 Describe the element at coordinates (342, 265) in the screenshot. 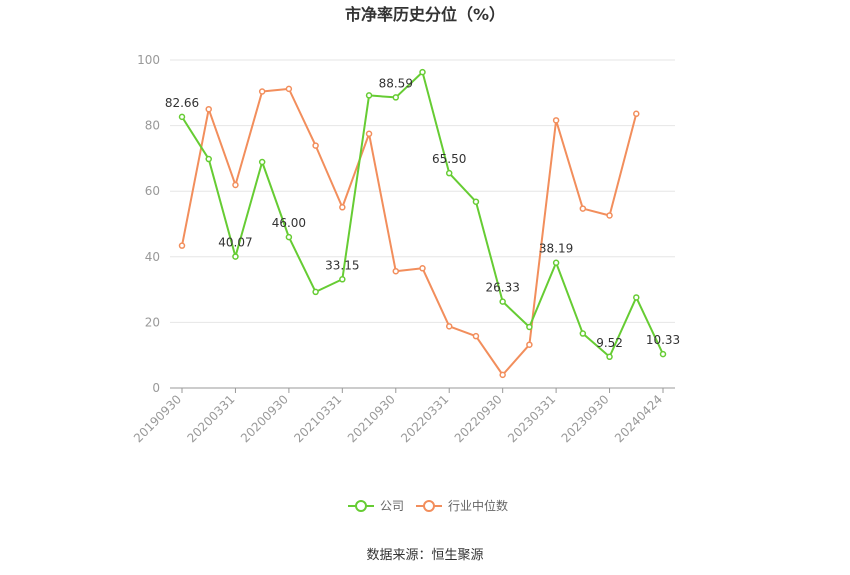

I see `data-label: 33.15` at that location.